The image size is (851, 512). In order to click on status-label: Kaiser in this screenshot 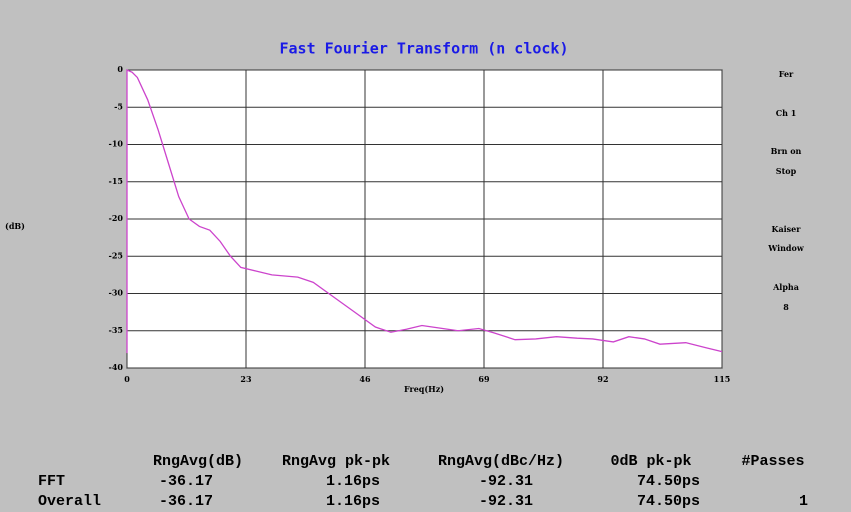, I will do `click(787, 229)`.